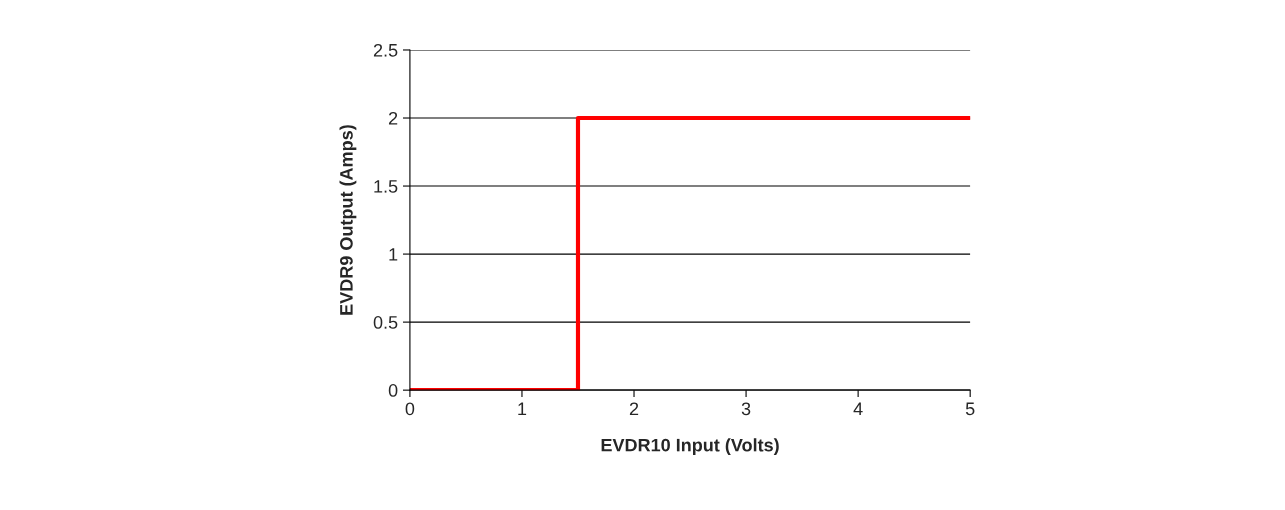  I want to click on x-tick-label: 4, so click(858, 409).